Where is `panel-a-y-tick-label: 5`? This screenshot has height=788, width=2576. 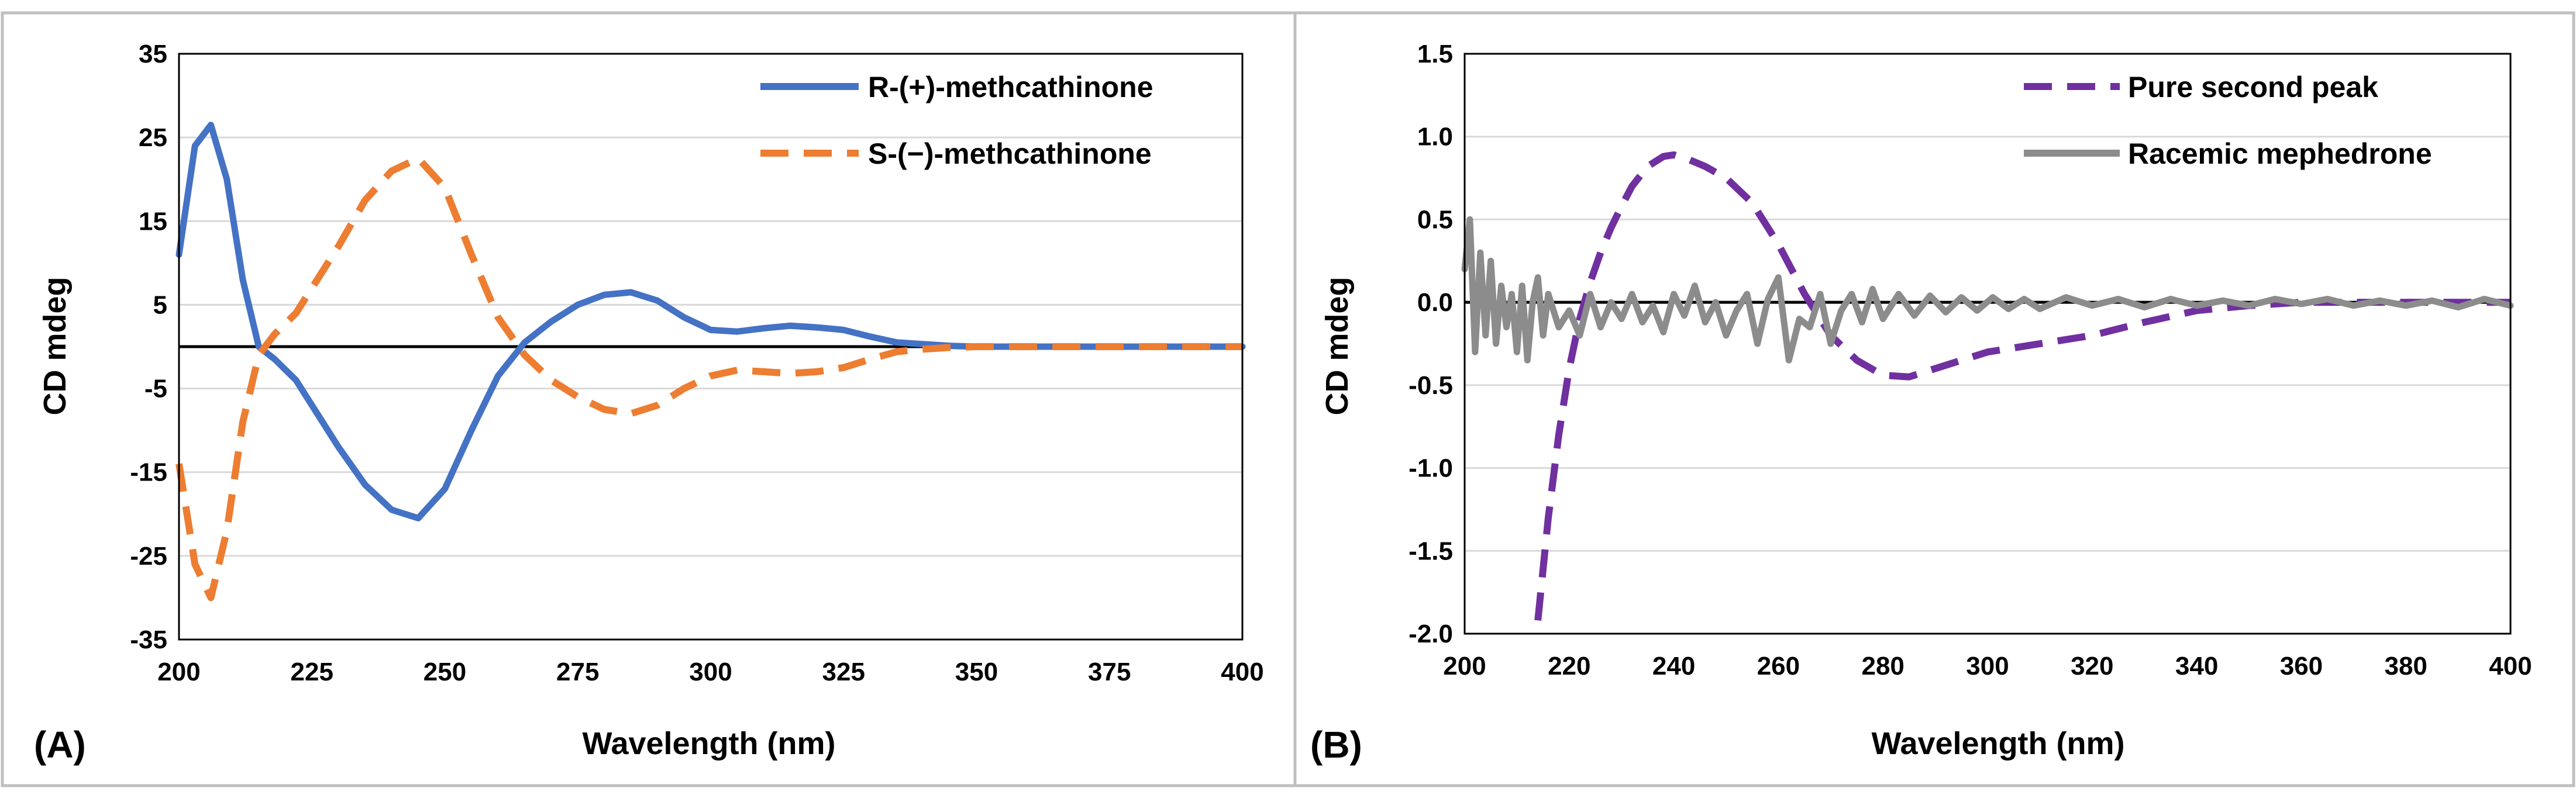
panel-a-y-tick-label: 5 is located at coordinates (160, 305).